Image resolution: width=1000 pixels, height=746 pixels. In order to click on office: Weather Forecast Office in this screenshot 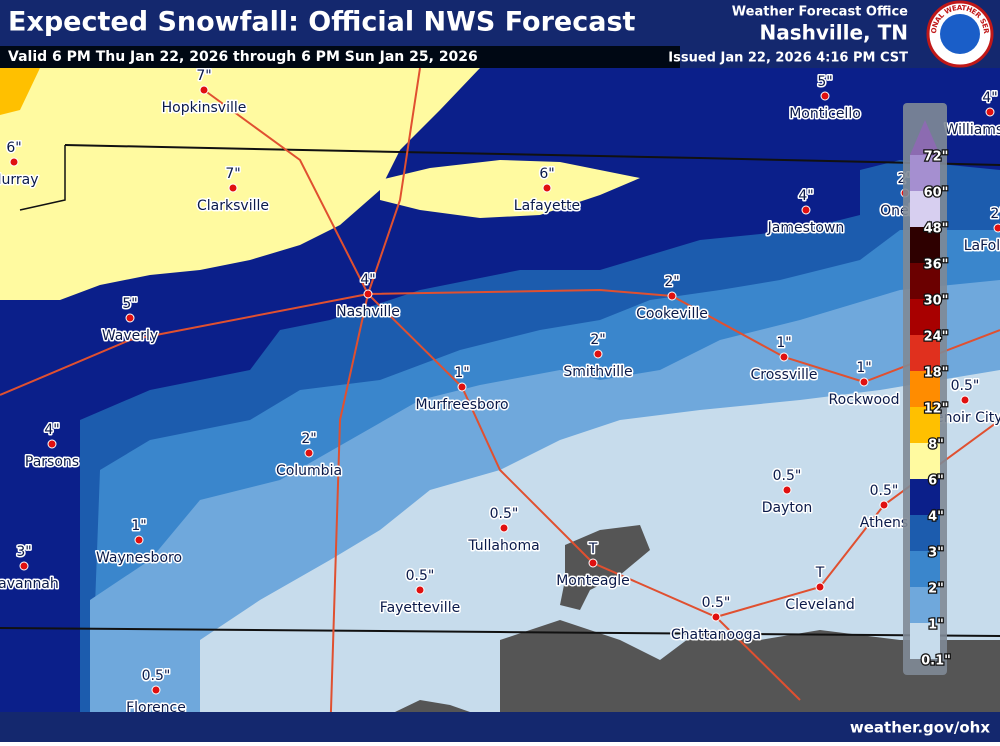, I will do `click(820, 12)`.